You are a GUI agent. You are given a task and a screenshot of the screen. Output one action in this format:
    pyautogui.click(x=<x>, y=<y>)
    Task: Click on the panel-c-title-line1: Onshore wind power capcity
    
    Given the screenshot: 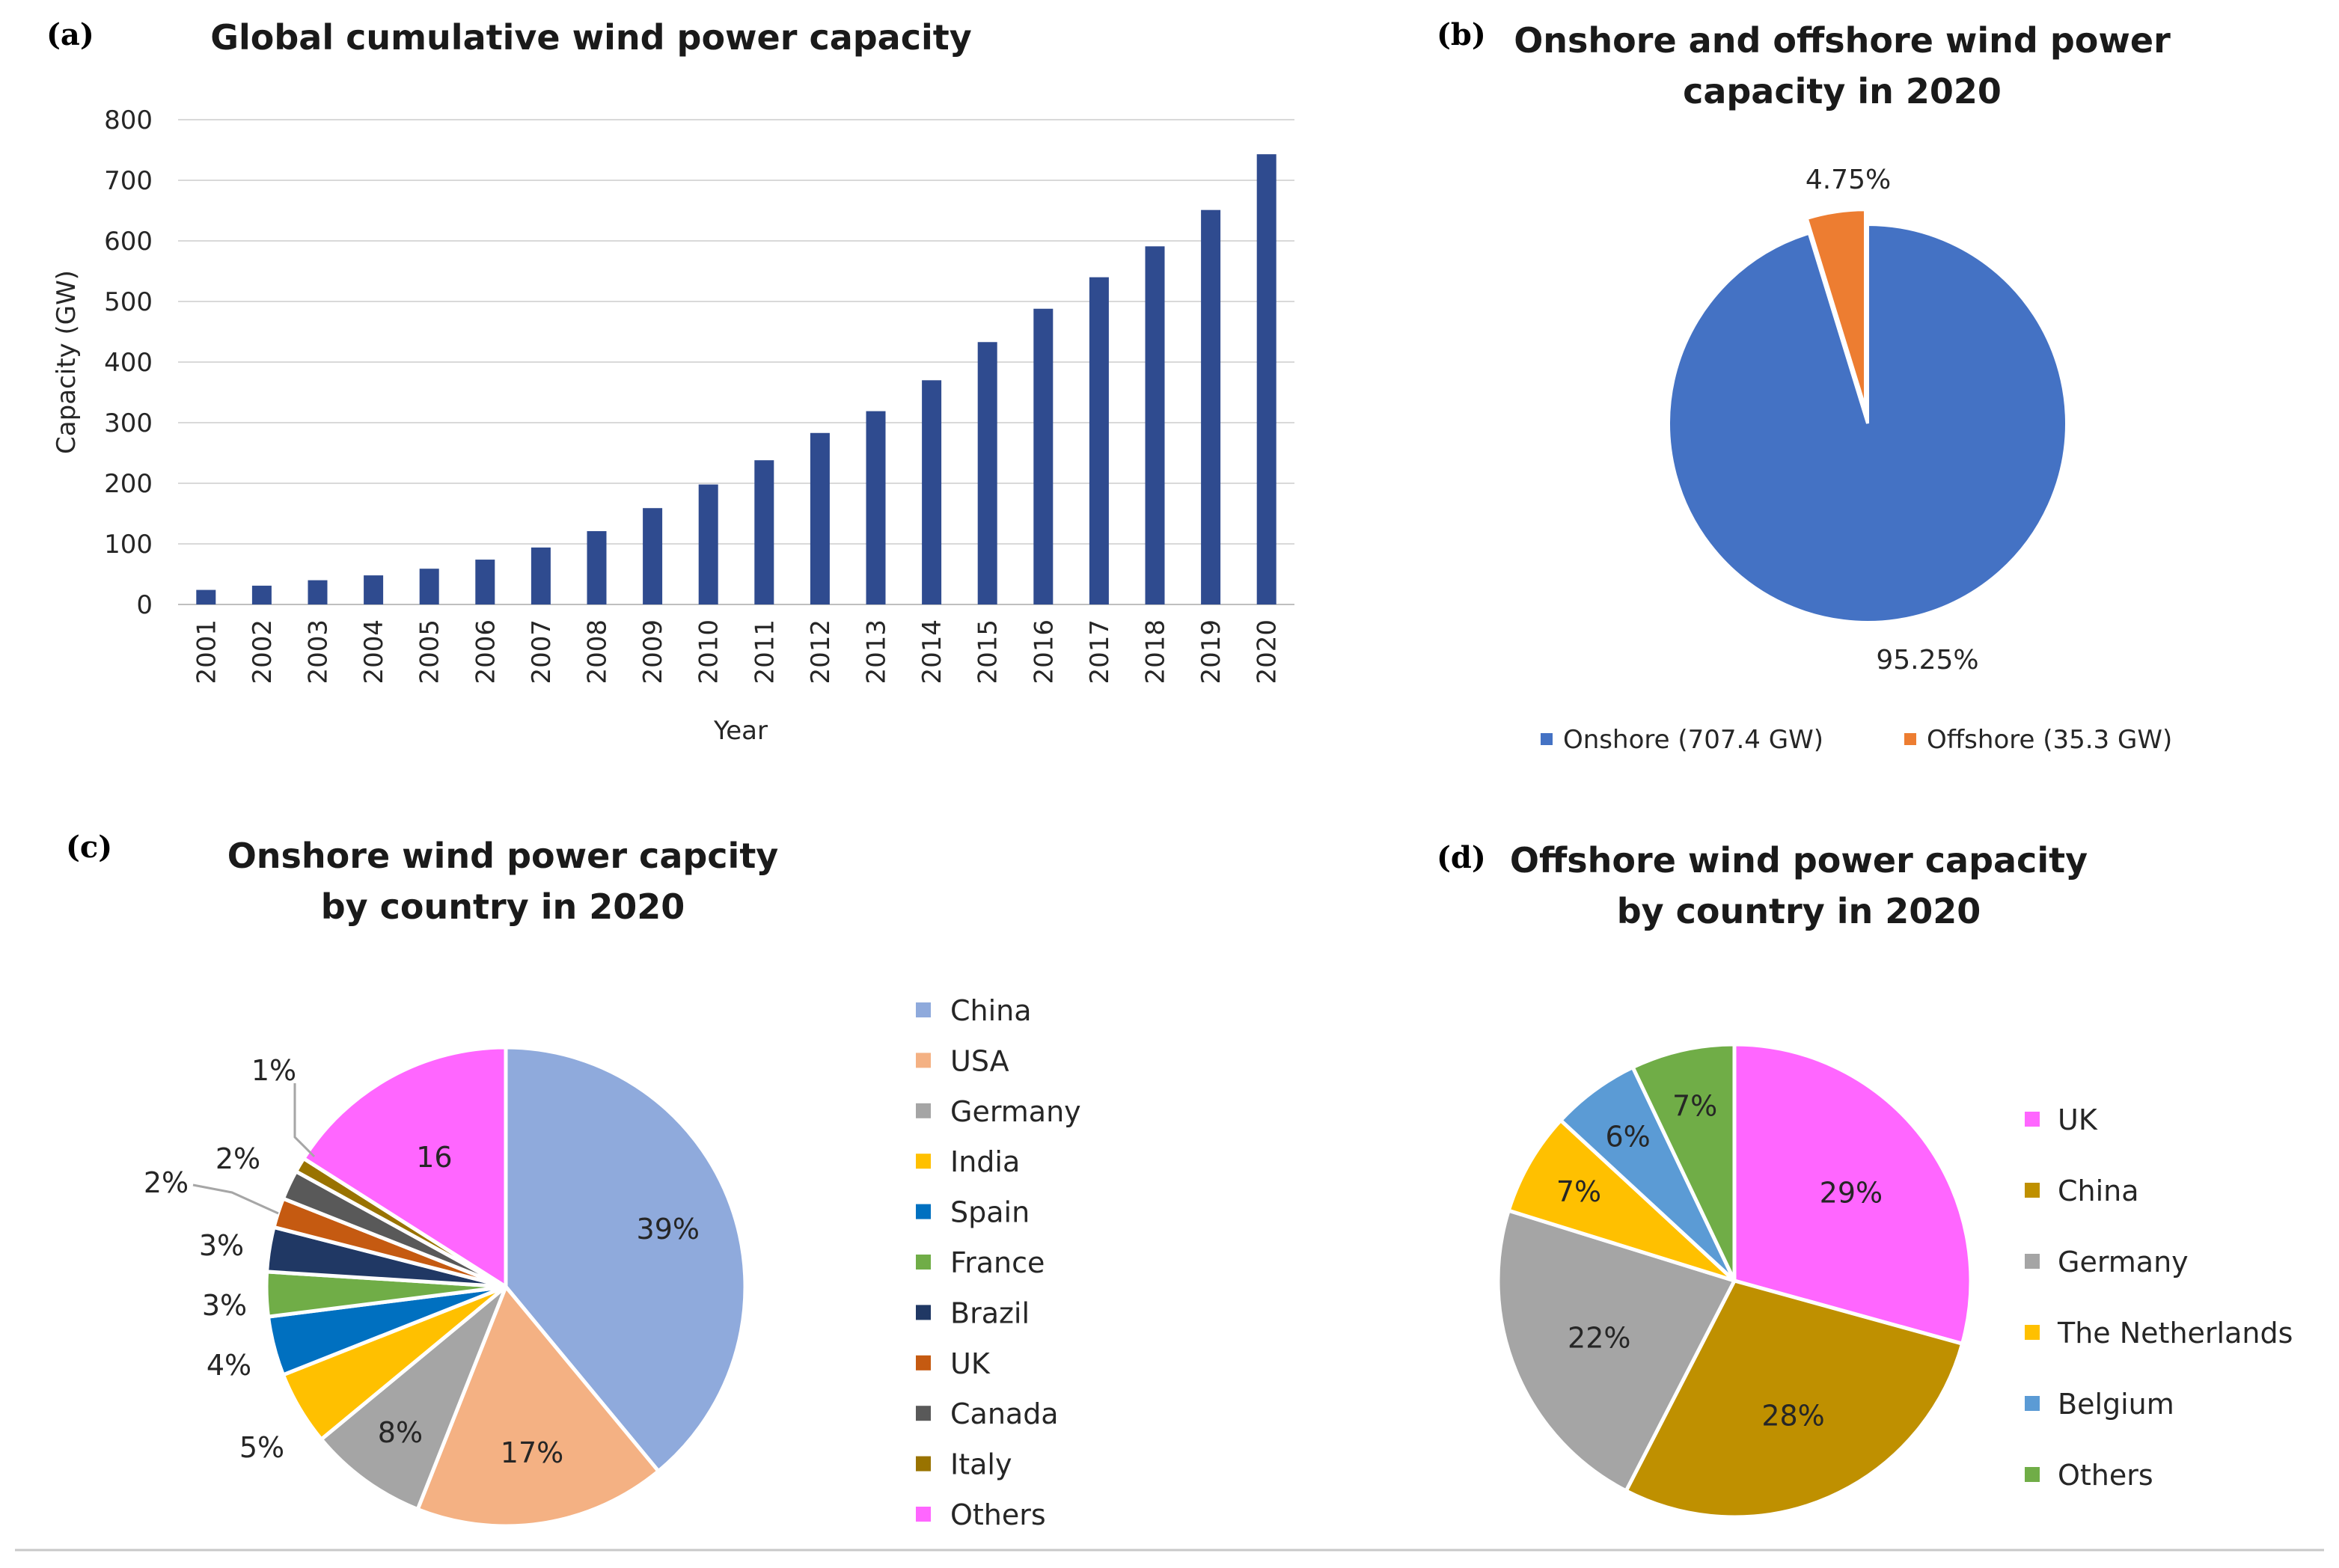 What is the action you would take?
    pyautogui.click(x=503, y=856)
    